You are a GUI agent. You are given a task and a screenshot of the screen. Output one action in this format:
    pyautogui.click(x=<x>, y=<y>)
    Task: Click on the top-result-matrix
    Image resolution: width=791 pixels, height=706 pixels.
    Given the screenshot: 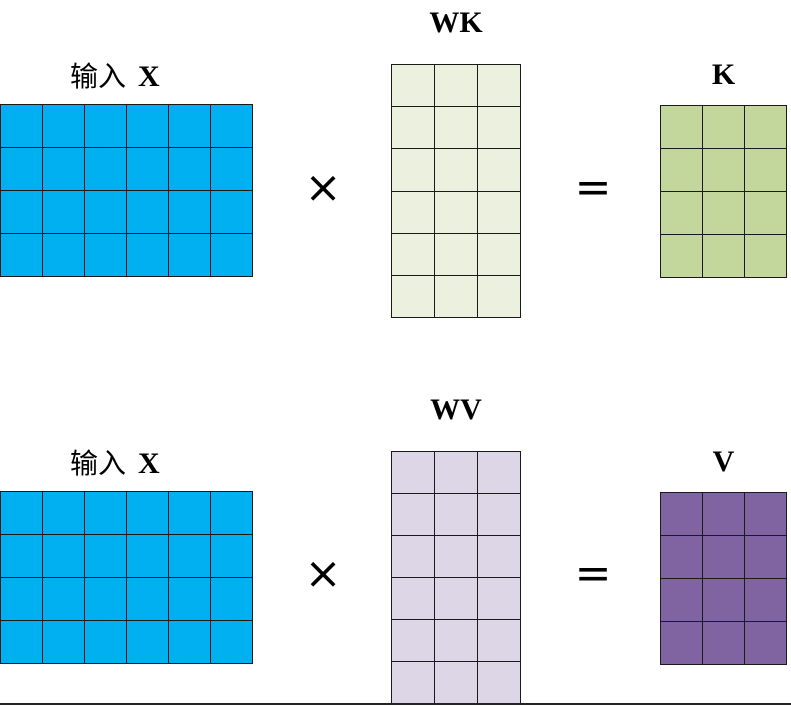 What is the action you would take?
    pyautogui.click(x=723, y=191)
    